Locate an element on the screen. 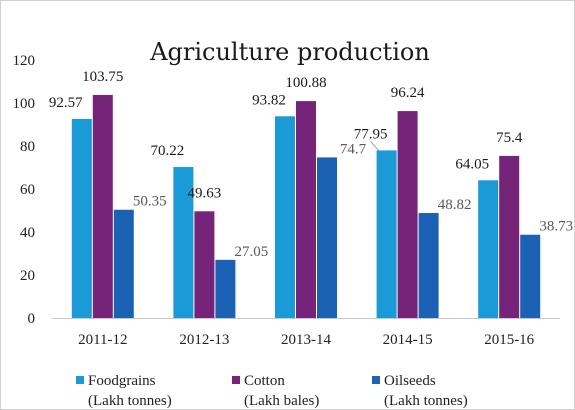 This screenshot has width=575, height=410. value-label: 75.4 is located at coordinates (509, 138).